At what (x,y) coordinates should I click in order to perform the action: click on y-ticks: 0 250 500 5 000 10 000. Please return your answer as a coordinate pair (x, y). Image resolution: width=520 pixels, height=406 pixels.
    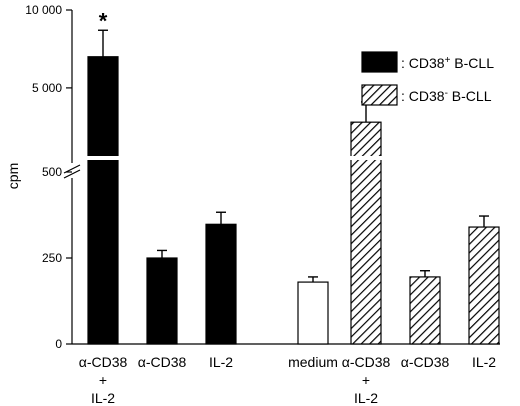
    Looking at the image, I should click on (48, 177).